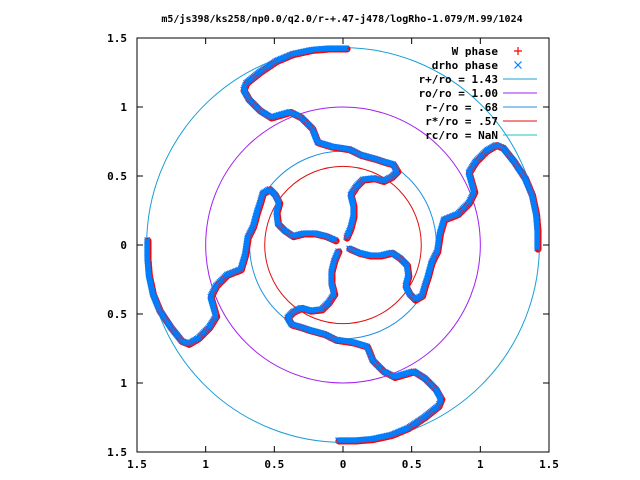 The width and height of the screenshot is (640, 480). I want to click on legend-label-2: r+/ro = 1.43, so click(458, 79).